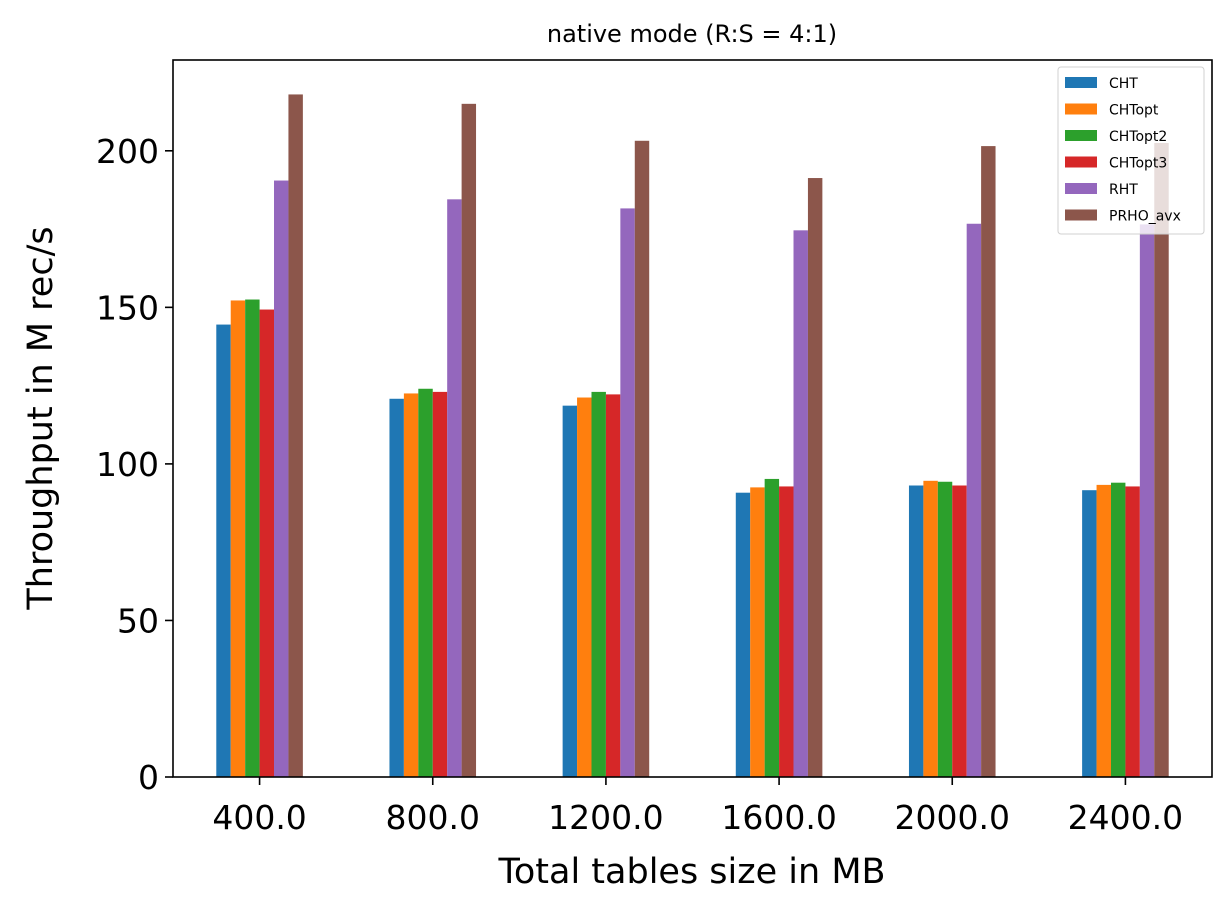 Image resolution: width=1231 pixels, height=912 pixels. What do you see at coordinates (127, 307) in the screenshot?
I see `y-tick-label: 150` at bounding box center [127, 307].